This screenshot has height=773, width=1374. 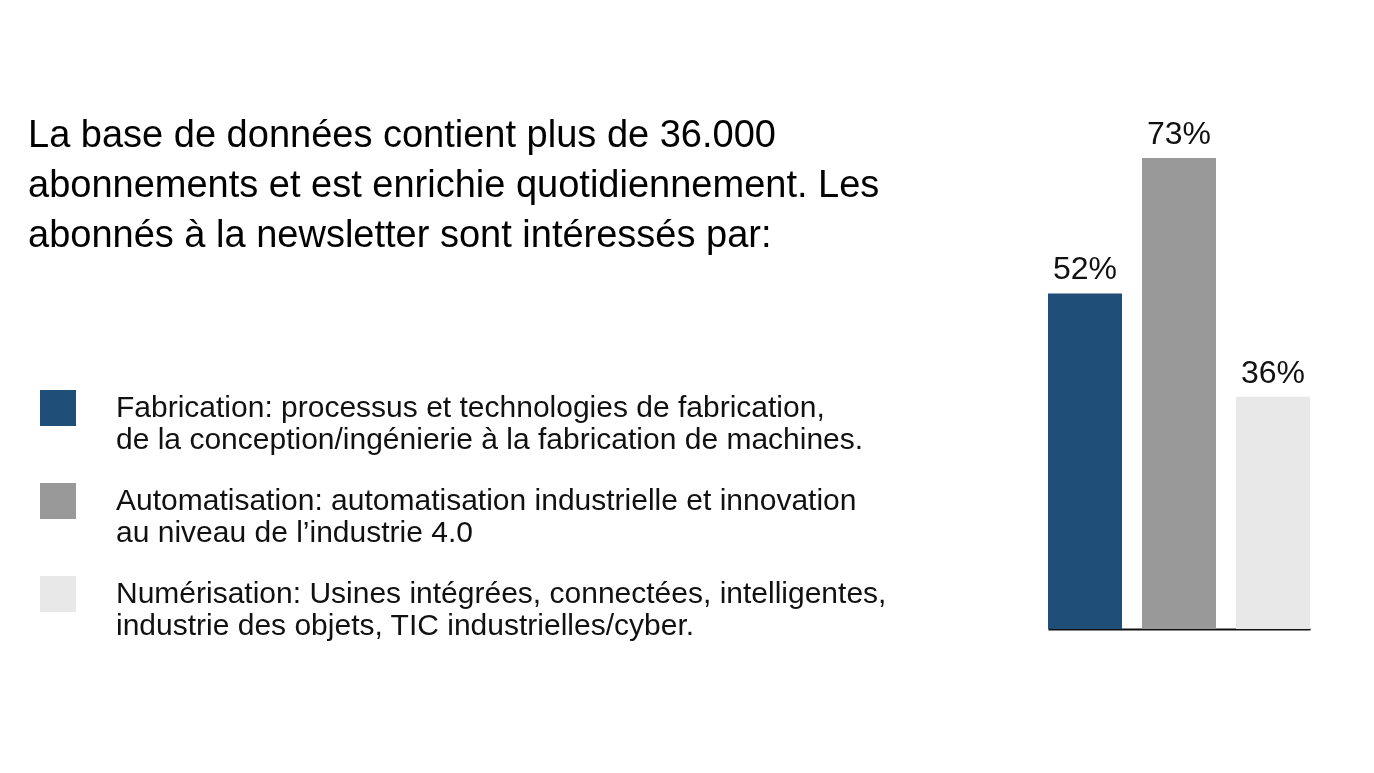 I want to click on data-label: 52%, so click(x=1085, y=268).